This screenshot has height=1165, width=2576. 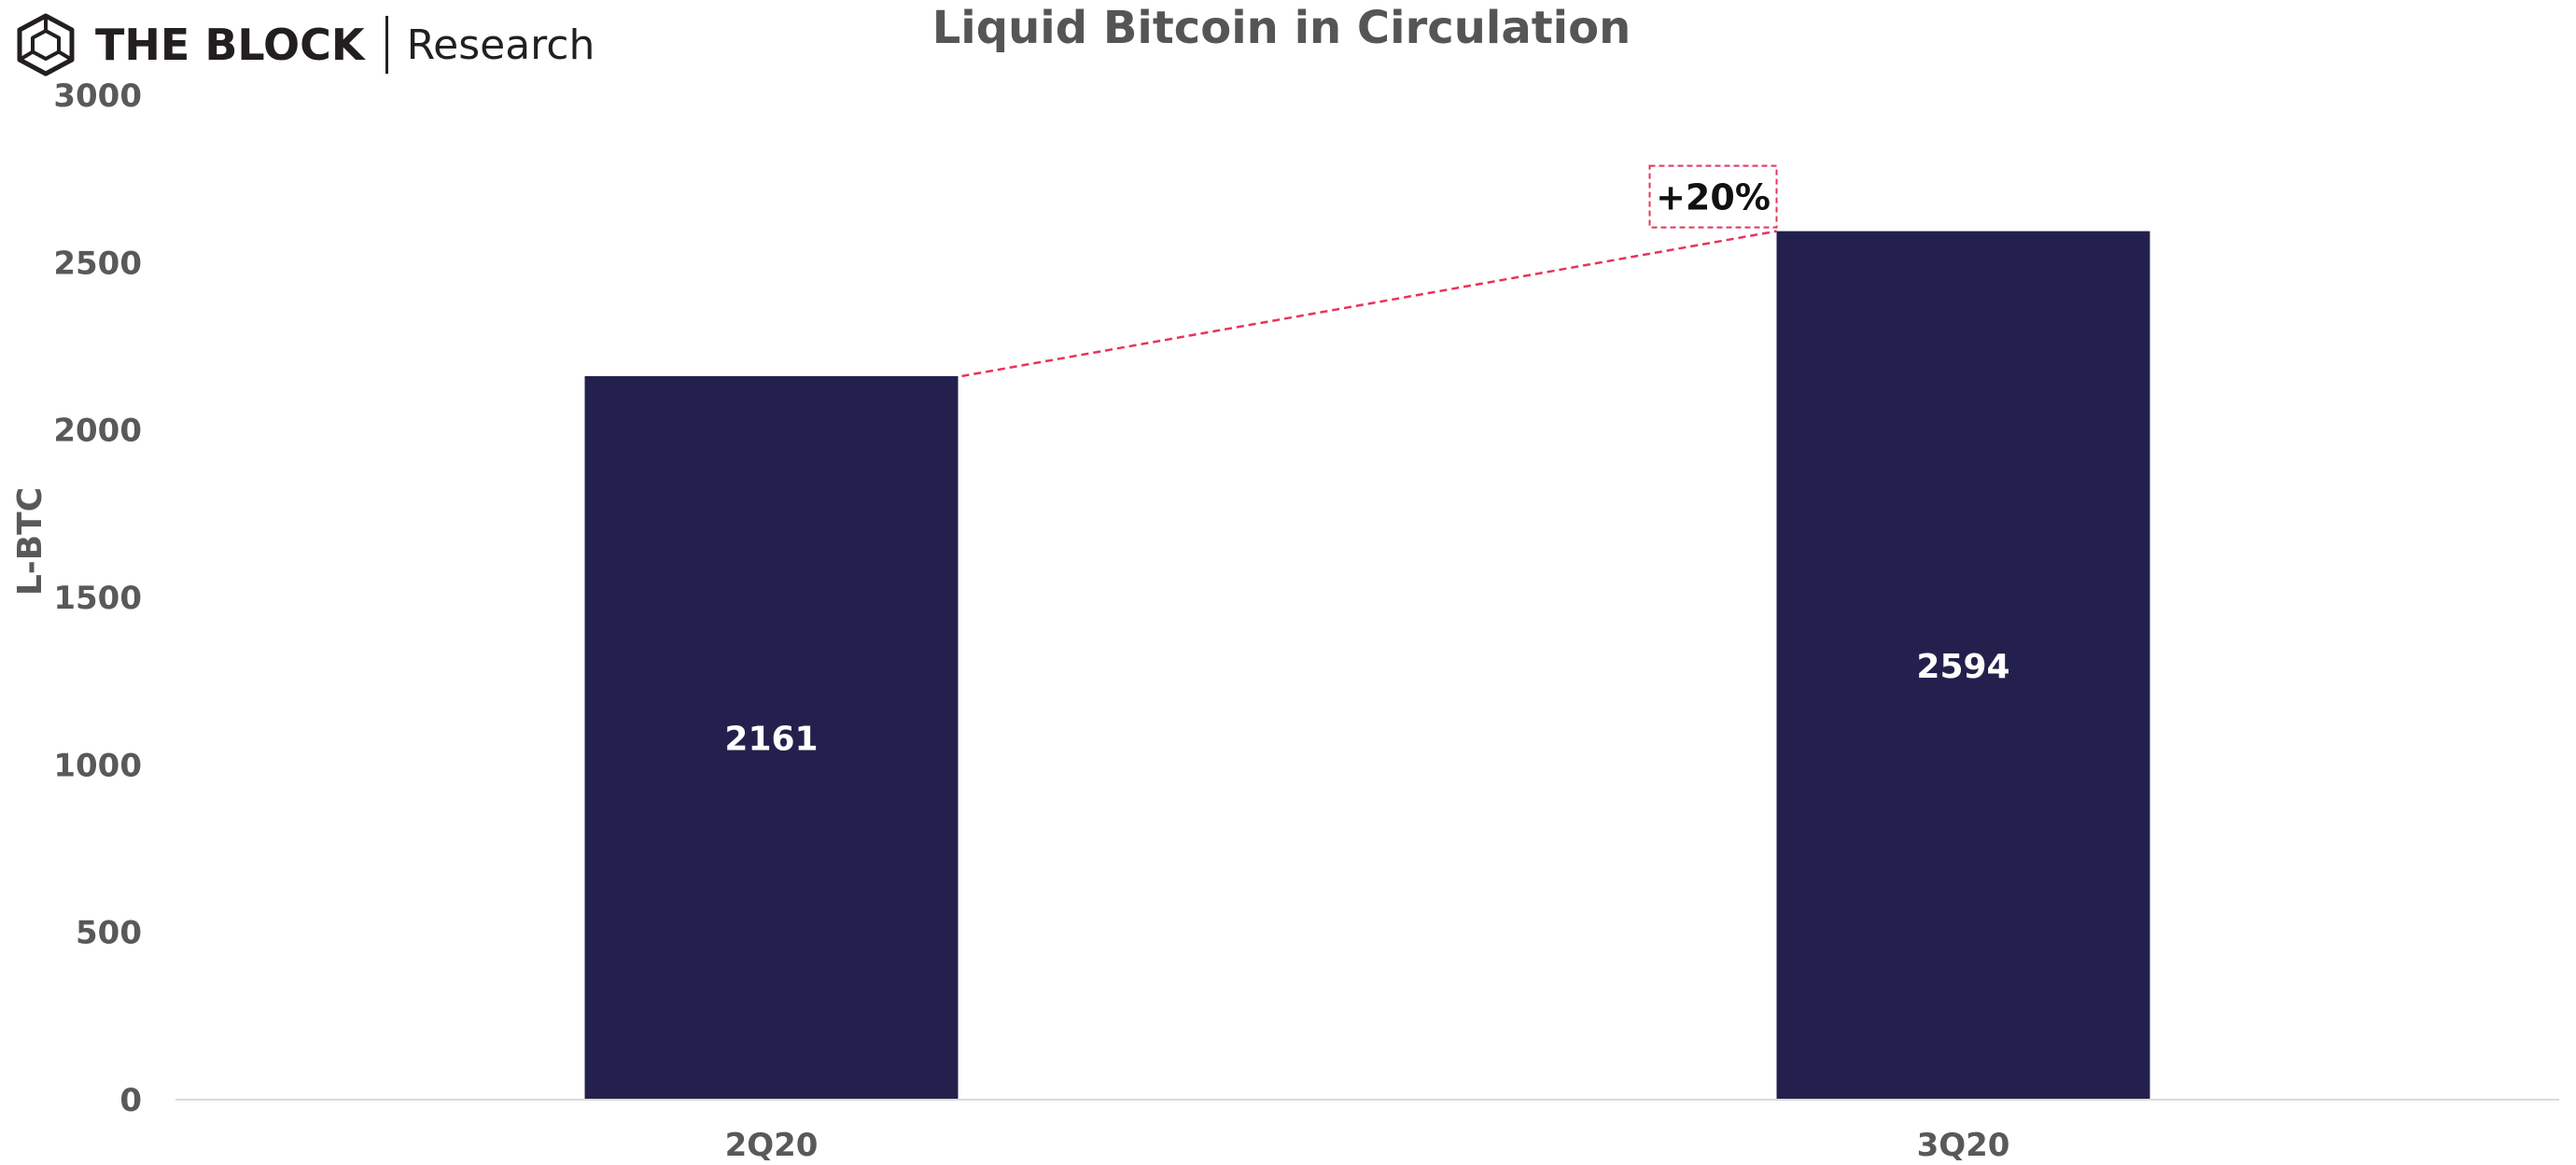 I want to click on x-tick-label: 2Q20, so click(x=772, y=1145).